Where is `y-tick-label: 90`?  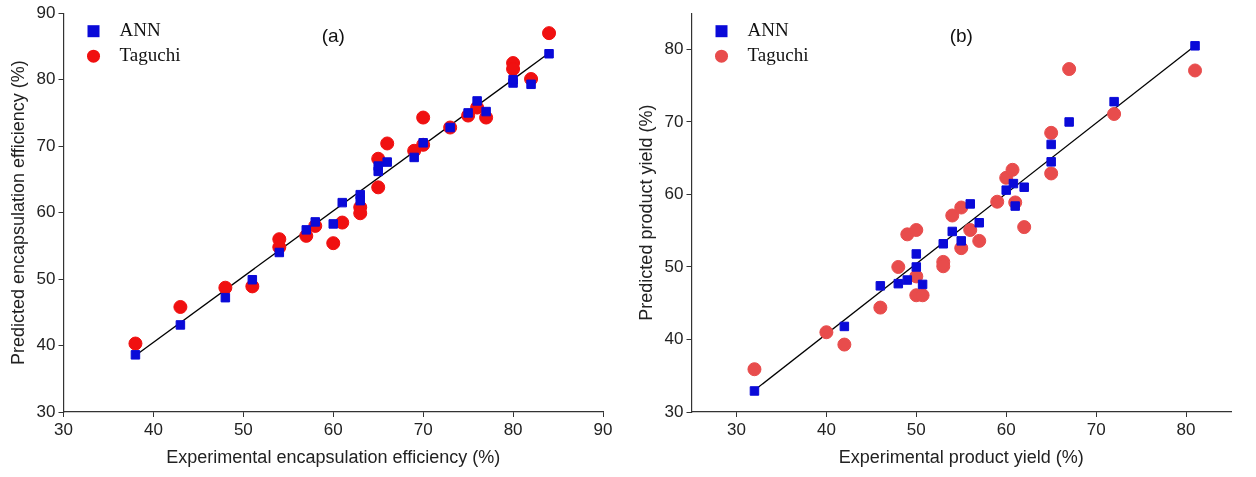
y-tick-label: 90 is located at coordinates (46, 12).